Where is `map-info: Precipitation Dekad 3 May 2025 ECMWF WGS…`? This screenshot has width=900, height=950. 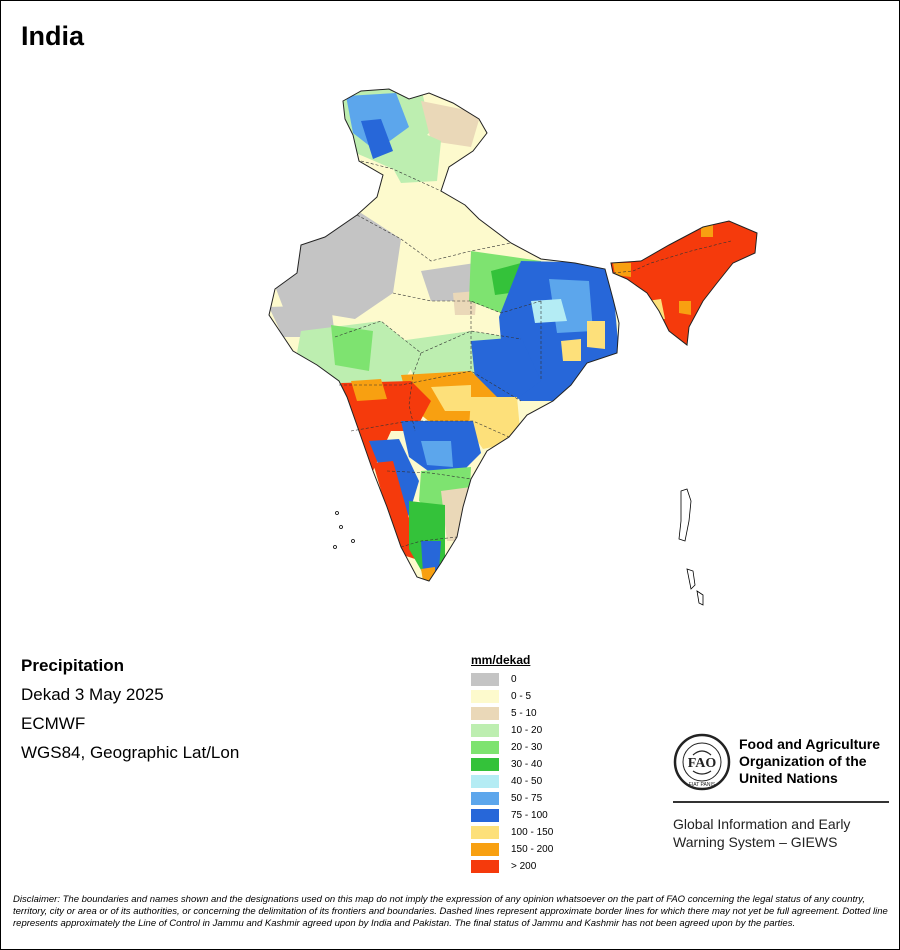
map-info: Precipitation Dekad 3 May 2025 ECMWF WGS… is located at coordinates (130, 715).